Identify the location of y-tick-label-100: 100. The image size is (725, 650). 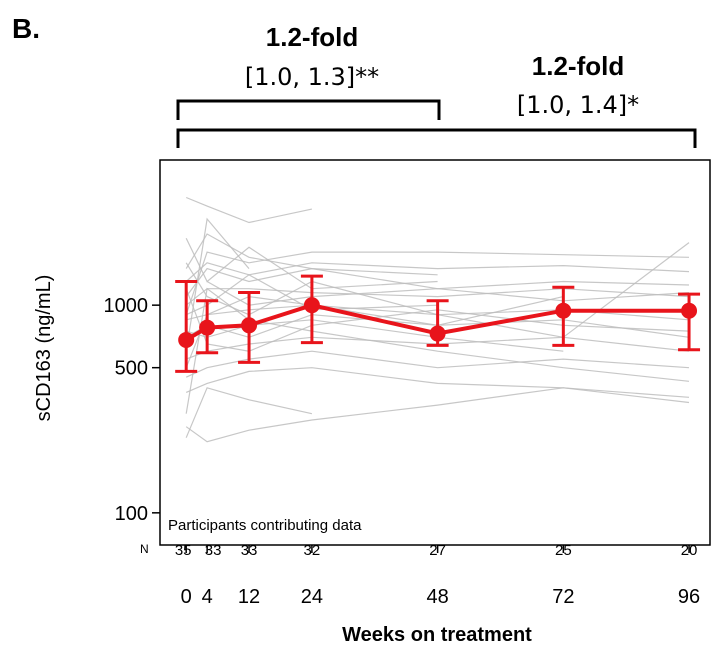
(131, 514).